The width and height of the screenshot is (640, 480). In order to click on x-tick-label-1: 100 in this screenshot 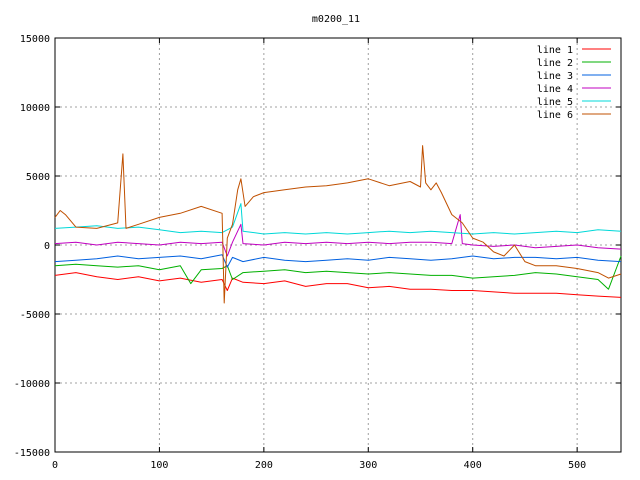, I will do `click(159, 465)`.